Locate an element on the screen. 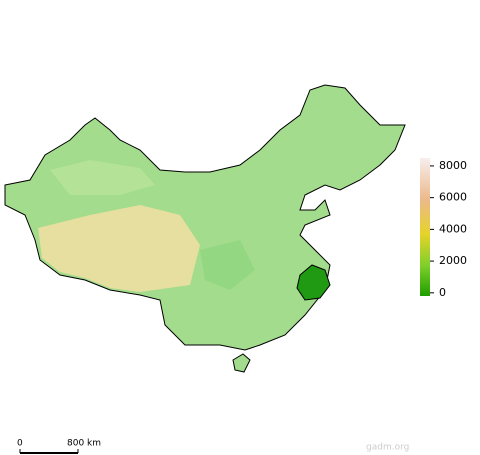 The height and width of the screenshot is (455, 480). legend-tick-label: 4000 is located at coordinates (453, 228).